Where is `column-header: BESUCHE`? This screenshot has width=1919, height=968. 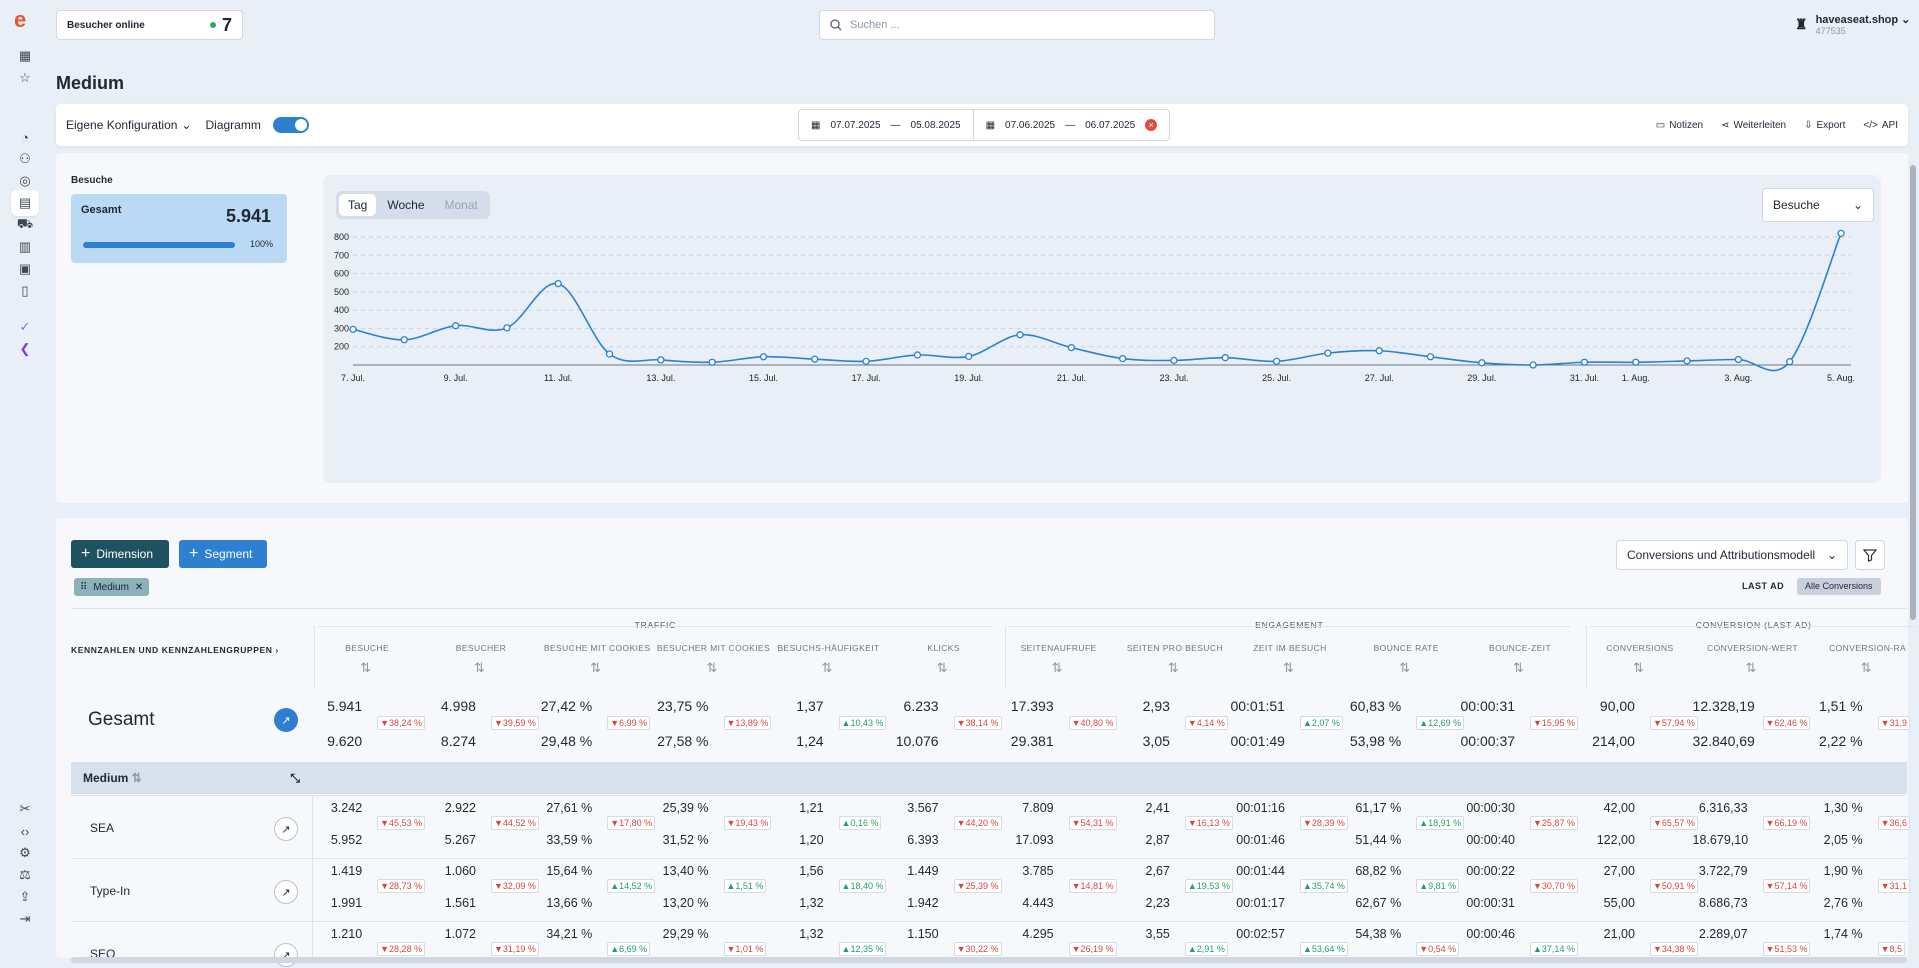
column-header: BESUCHE is located at coordinates (367, 648).